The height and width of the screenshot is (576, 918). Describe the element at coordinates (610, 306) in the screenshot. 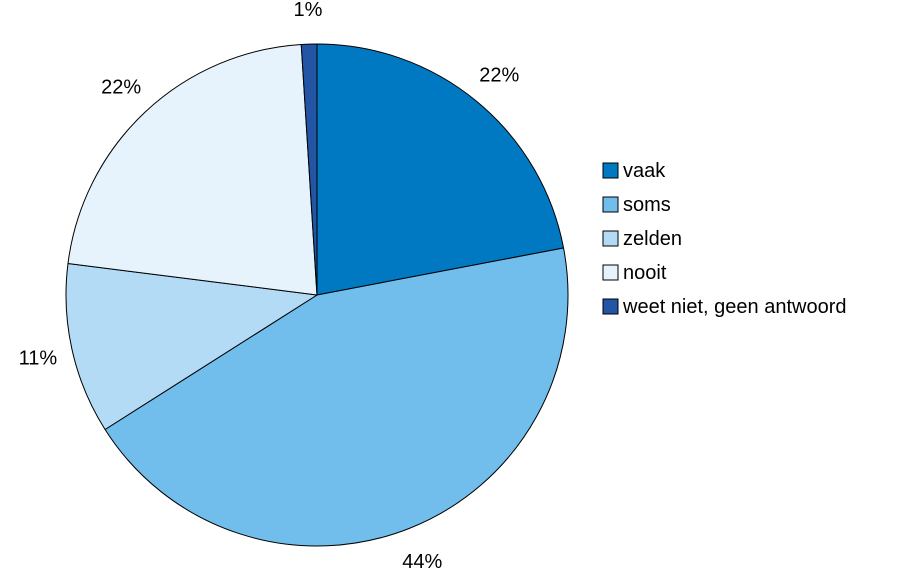

I see `legend-swatch-weet-niet-geen-antwoord` at that location.